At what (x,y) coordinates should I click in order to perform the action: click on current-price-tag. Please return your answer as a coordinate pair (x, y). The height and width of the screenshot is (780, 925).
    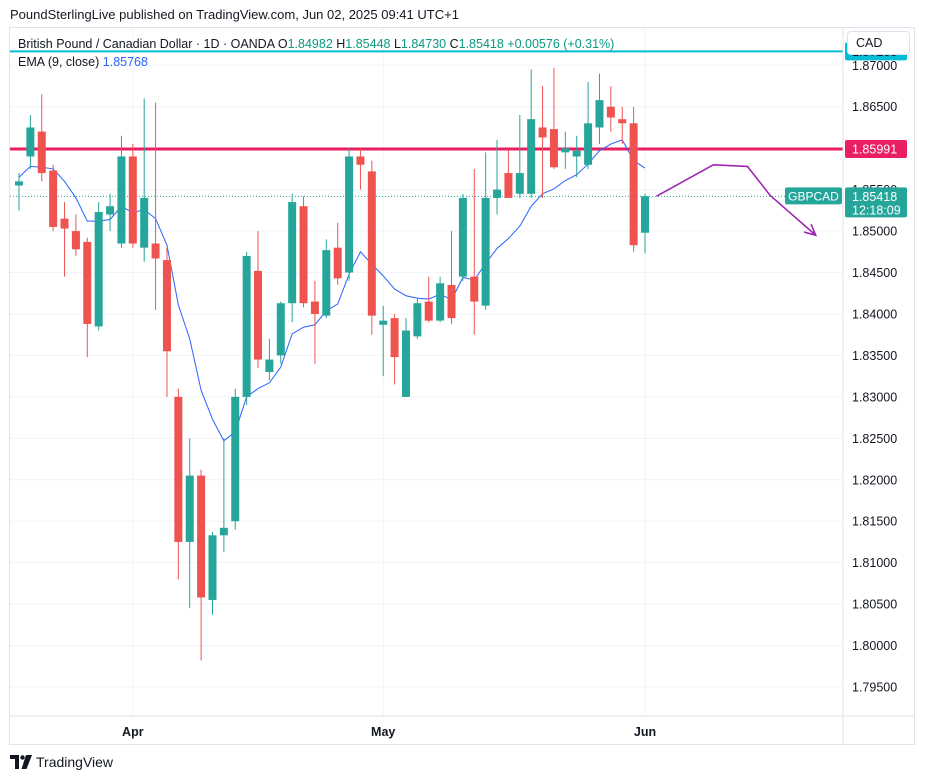
    Looking at the image, I should click on (876, 202).